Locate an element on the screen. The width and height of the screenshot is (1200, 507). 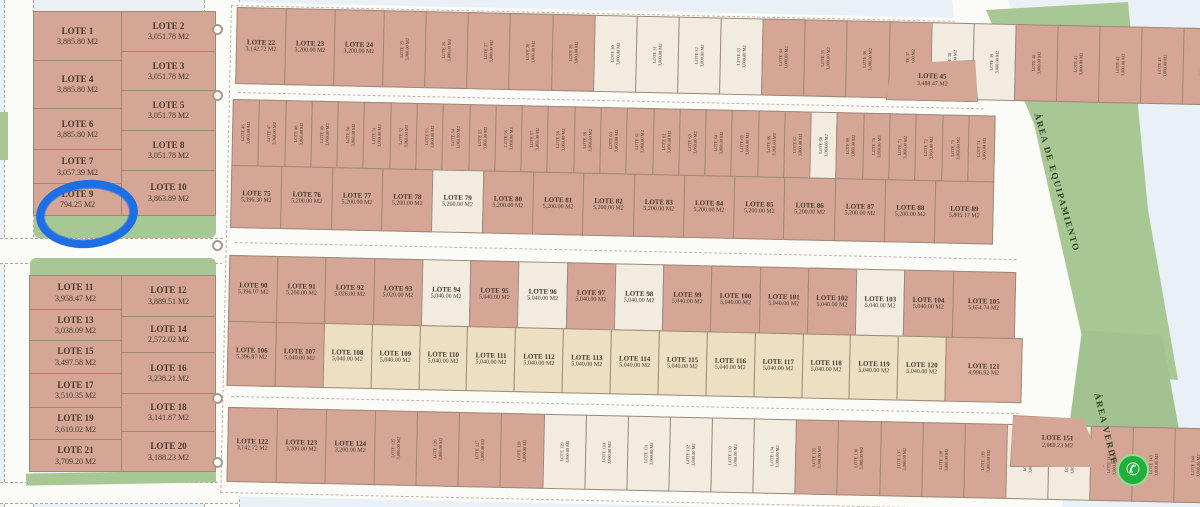
lot: LOTE 133 3,000.00 M2 is located at coordinates (733, 455).